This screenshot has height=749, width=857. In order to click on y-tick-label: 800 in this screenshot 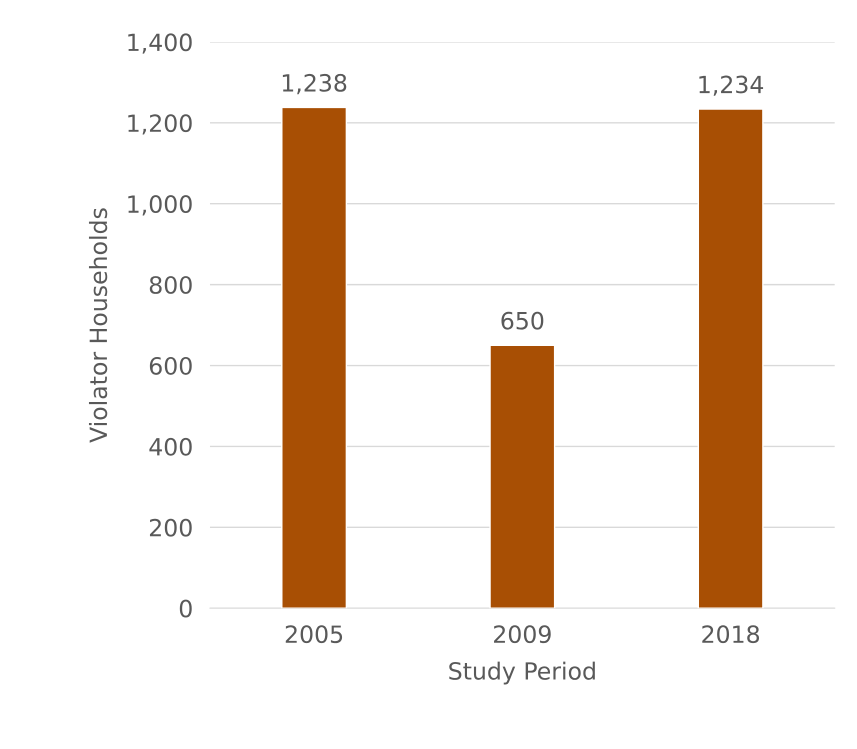, I will do `click(171, 285)`.